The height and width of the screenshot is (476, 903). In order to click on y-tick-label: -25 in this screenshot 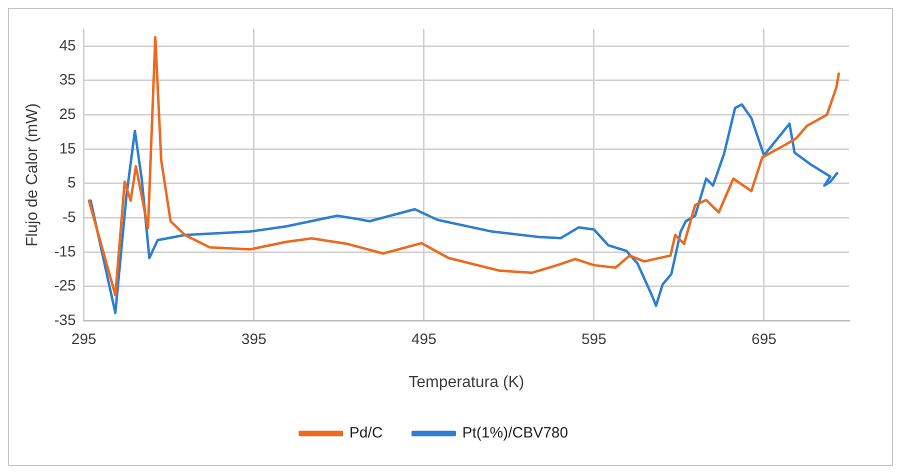, I will do `click(65, 286)`.